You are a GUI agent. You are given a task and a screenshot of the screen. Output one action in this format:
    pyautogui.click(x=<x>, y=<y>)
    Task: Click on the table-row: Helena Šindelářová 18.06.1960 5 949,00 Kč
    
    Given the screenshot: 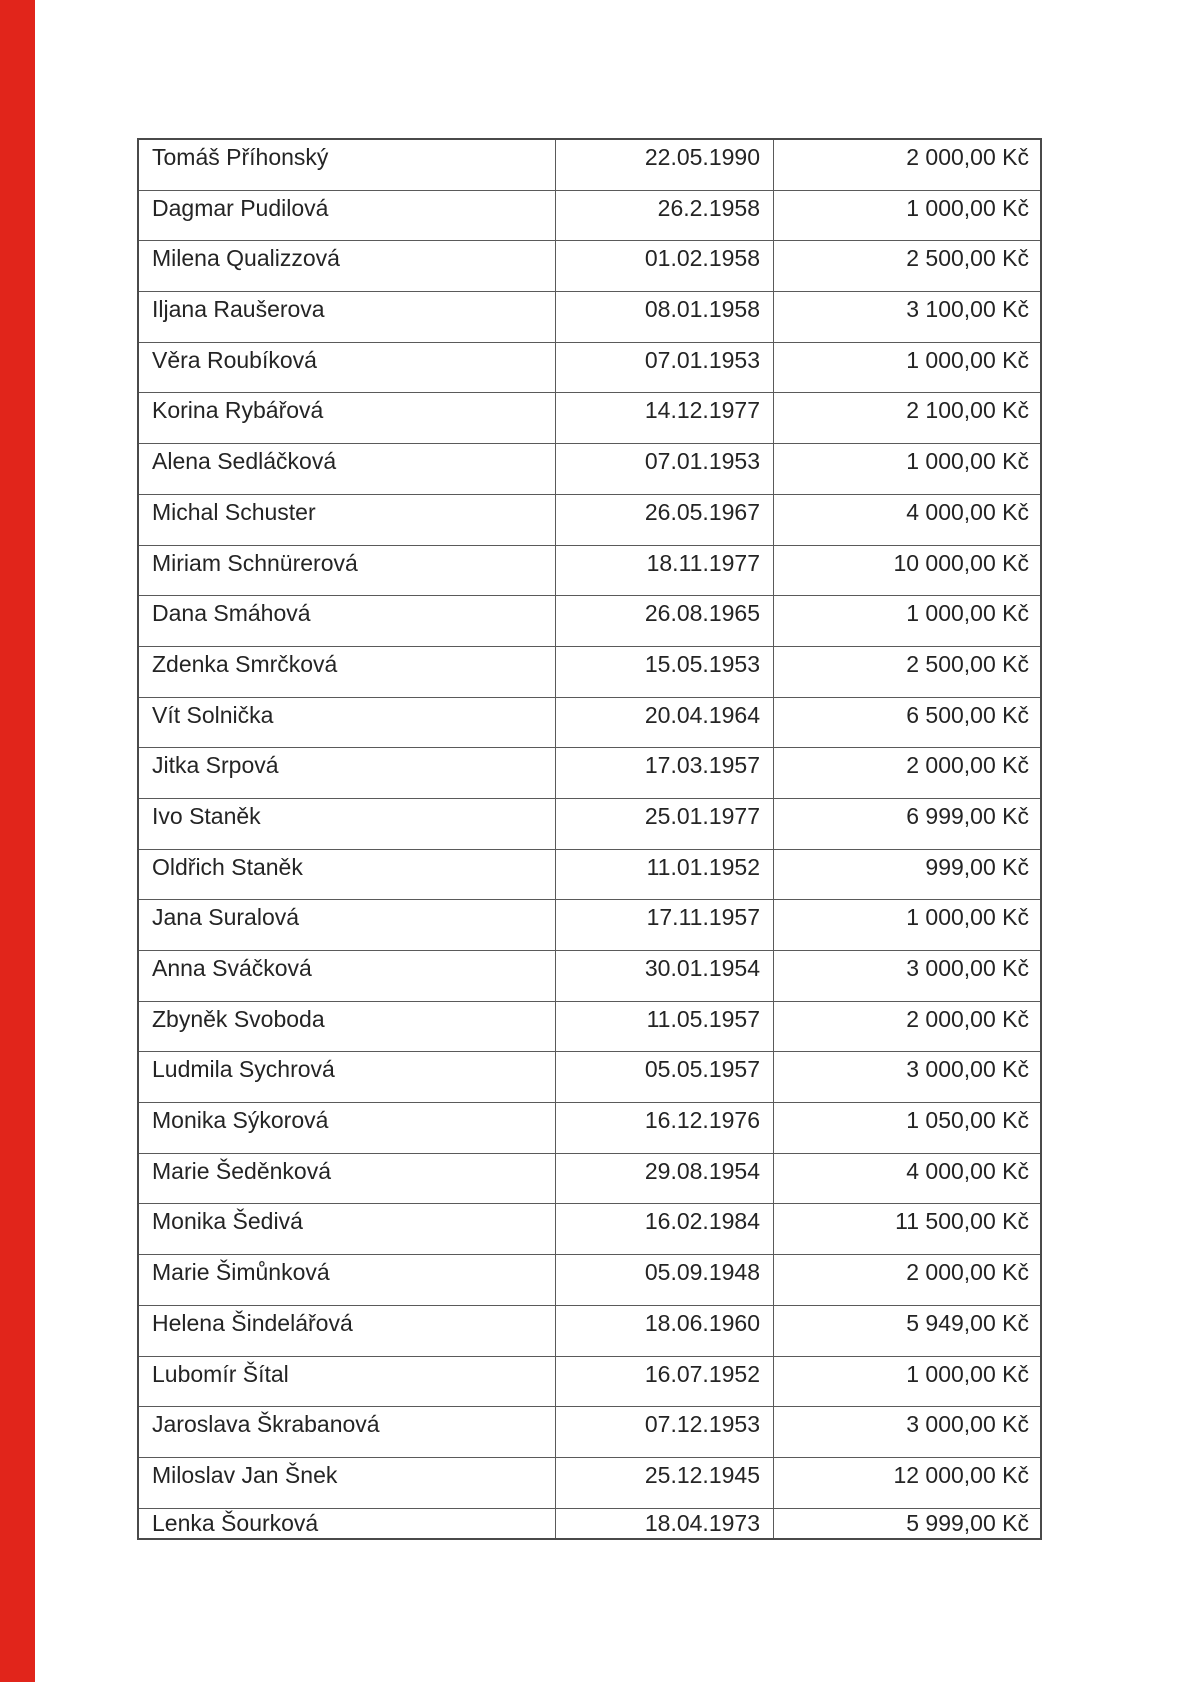 What is the action you would take?
    pyautogui.click(x=589, y=1331)
    